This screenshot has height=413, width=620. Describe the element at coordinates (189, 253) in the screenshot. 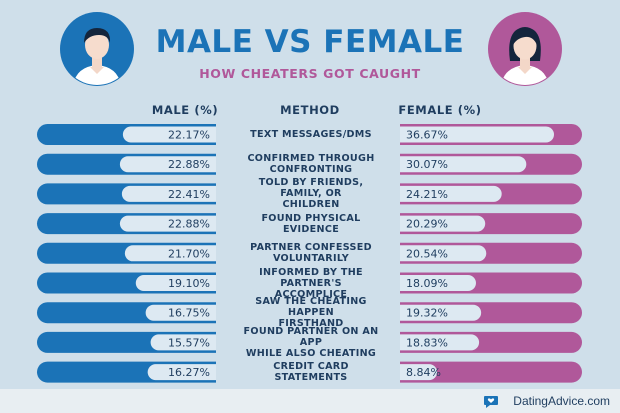

I see `male-data-label: 21.70%` at that location.